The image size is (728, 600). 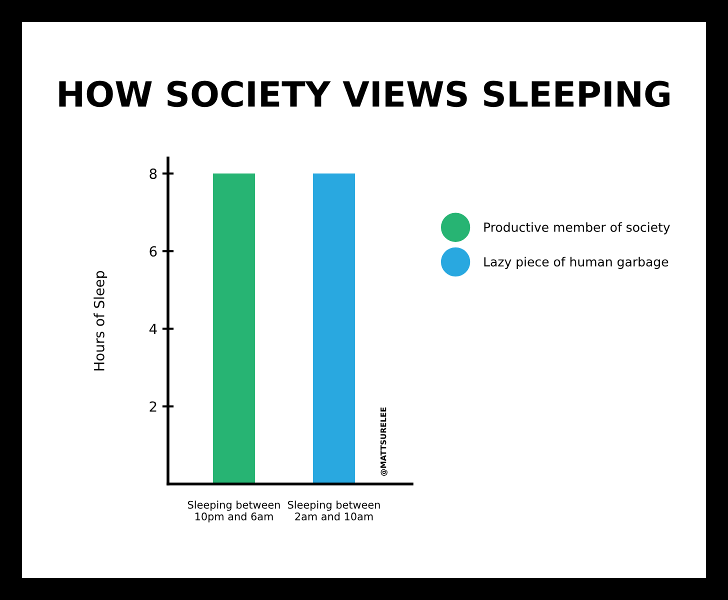 What do you see at coordinates (153, 406) in the screenshot?
I see `y-tick-label: 2` at bounding box center [153, 406].